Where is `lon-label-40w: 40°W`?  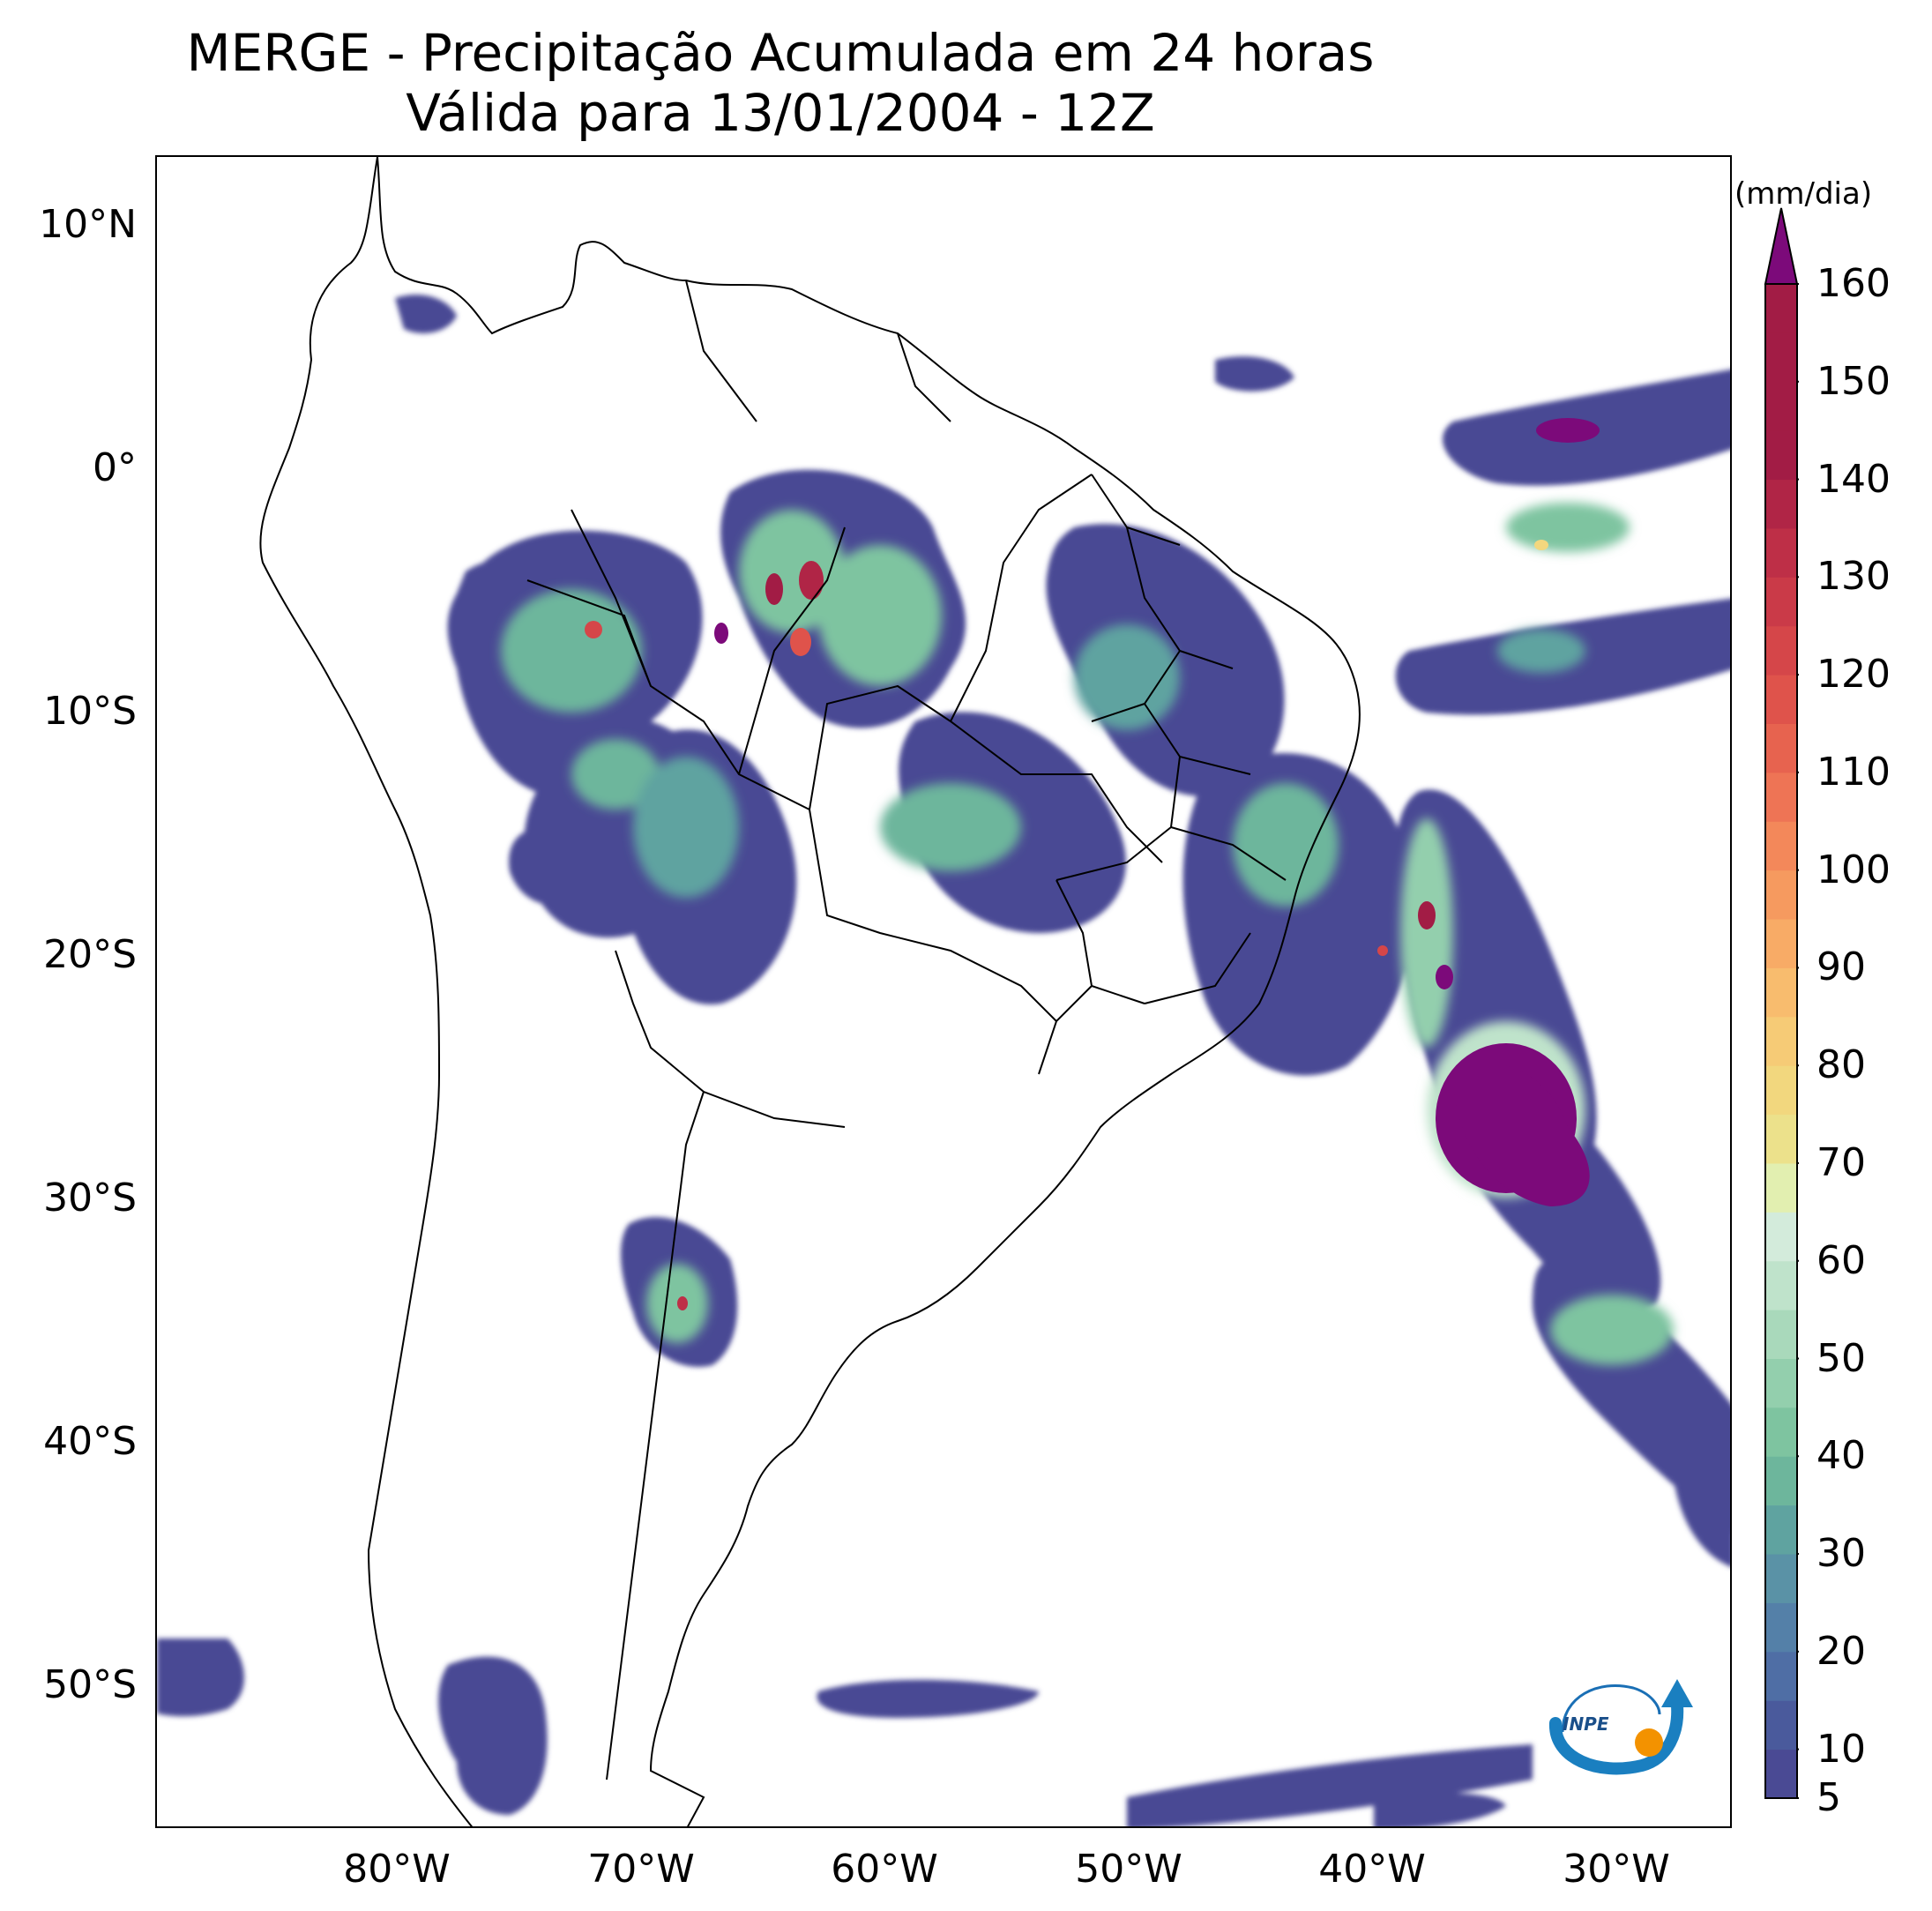
lon-label-40w: 40°W is located at coordinates (1372, 1870).